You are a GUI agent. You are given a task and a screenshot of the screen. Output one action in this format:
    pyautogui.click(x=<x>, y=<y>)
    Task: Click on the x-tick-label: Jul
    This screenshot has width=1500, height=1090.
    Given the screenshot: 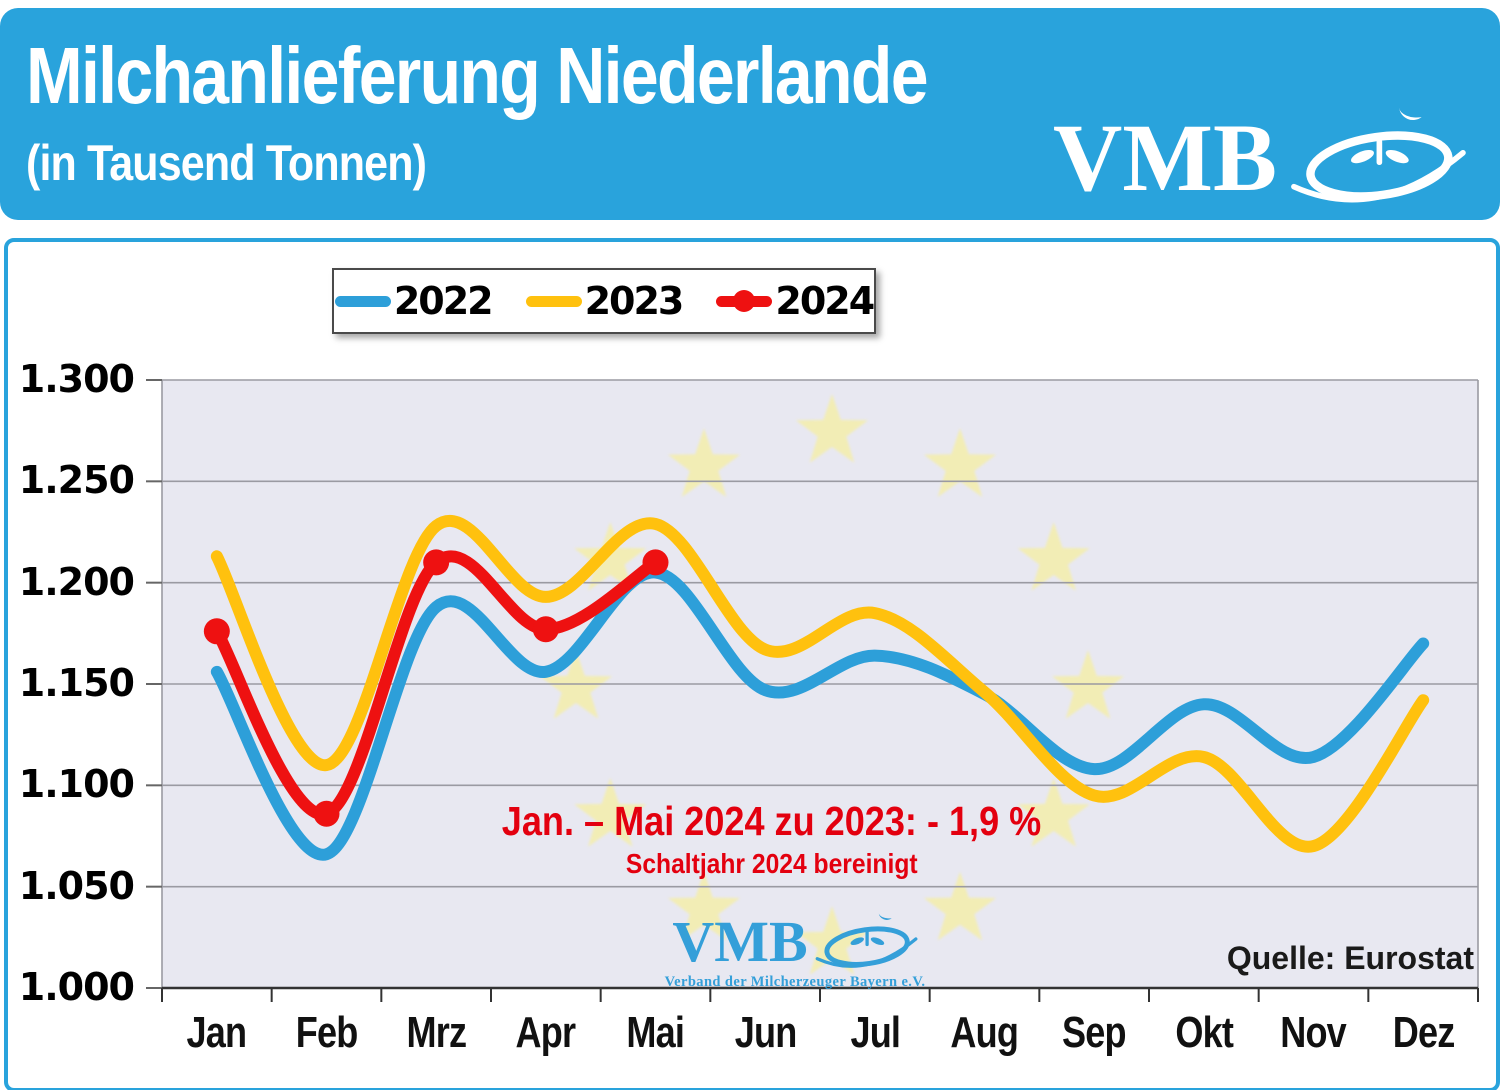 What is the action you would take?
    pyautogui.click(x=875, y=1032)
    